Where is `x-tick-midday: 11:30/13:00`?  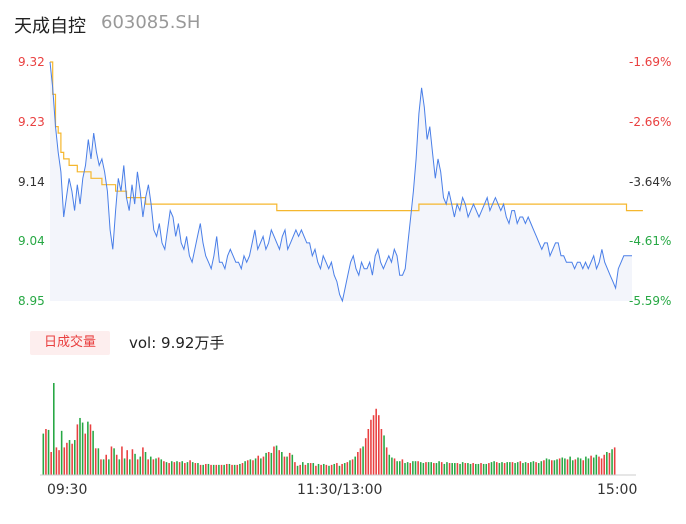
x-tick-midday: 11:30/13:00 is located at coordinates (340, 490).